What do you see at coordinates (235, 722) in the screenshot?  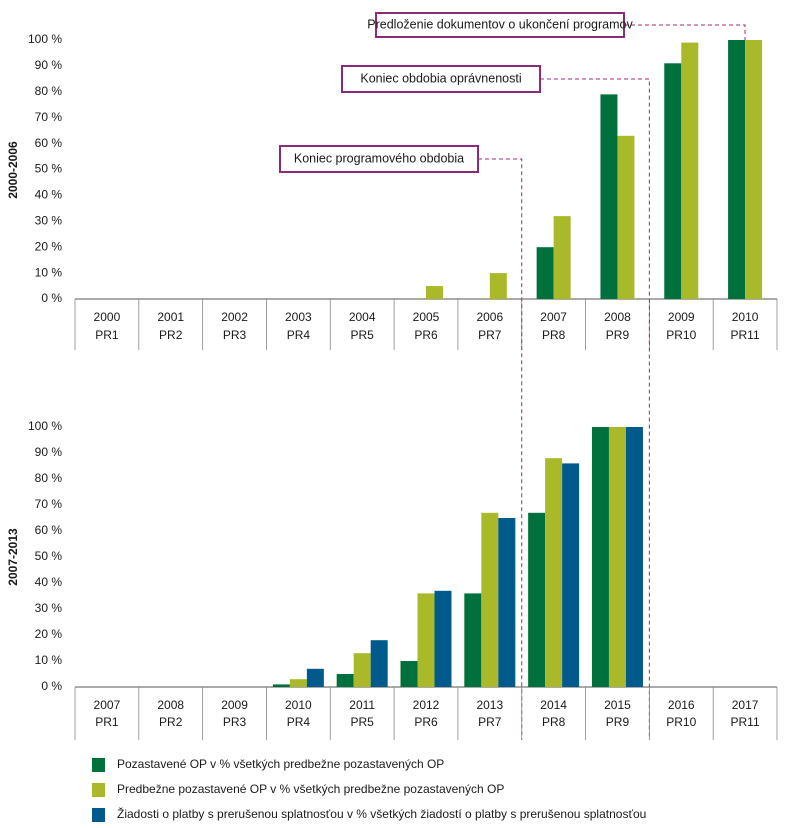 I see `x-tick-label: PR3` at bounding box center [235, 722].